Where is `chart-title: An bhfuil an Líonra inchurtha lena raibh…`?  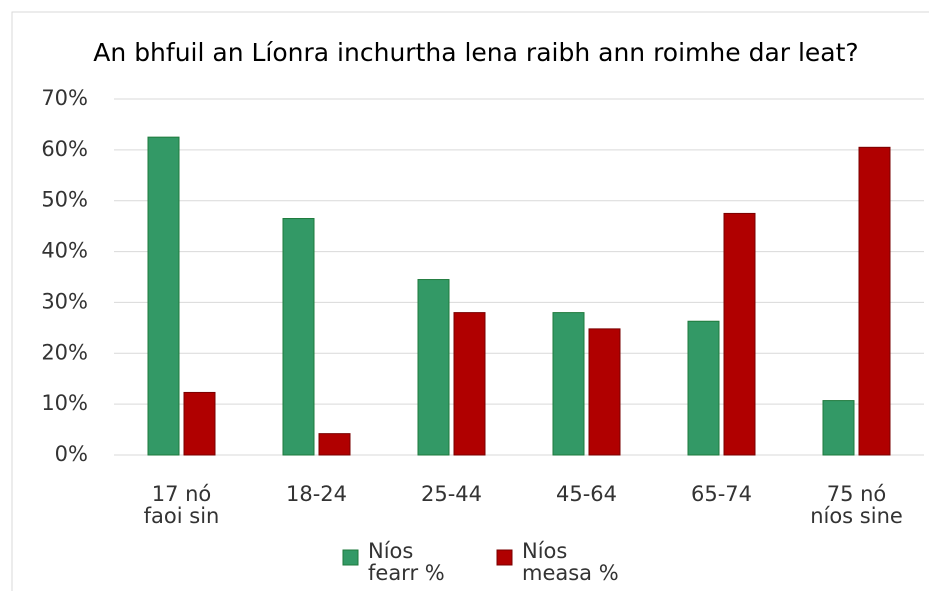
chart-title: An bhfuil an Líonra inchurtha lena raibh… is located at coordinates (475, 52).